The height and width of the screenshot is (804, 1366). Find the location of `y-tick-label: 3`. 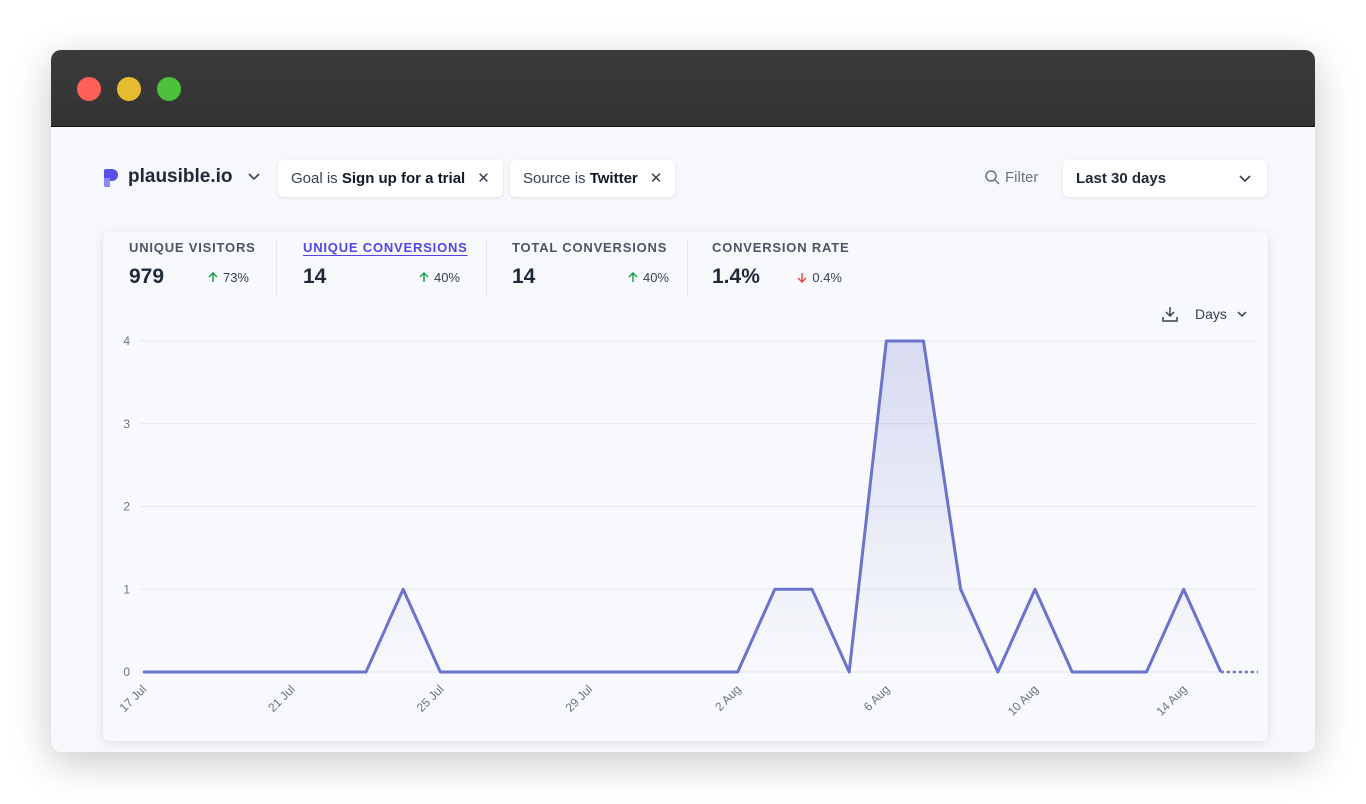

y-tick-label: 3 is located at coordinates (126, 424).